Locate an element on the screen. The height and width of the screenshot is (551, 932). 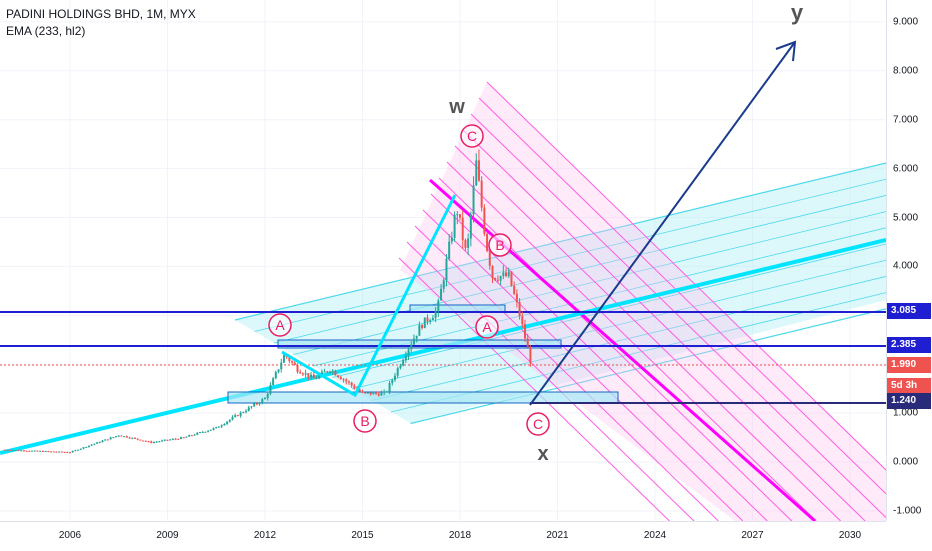
price-tag: 1.990 is located at coordinates (909, 364).